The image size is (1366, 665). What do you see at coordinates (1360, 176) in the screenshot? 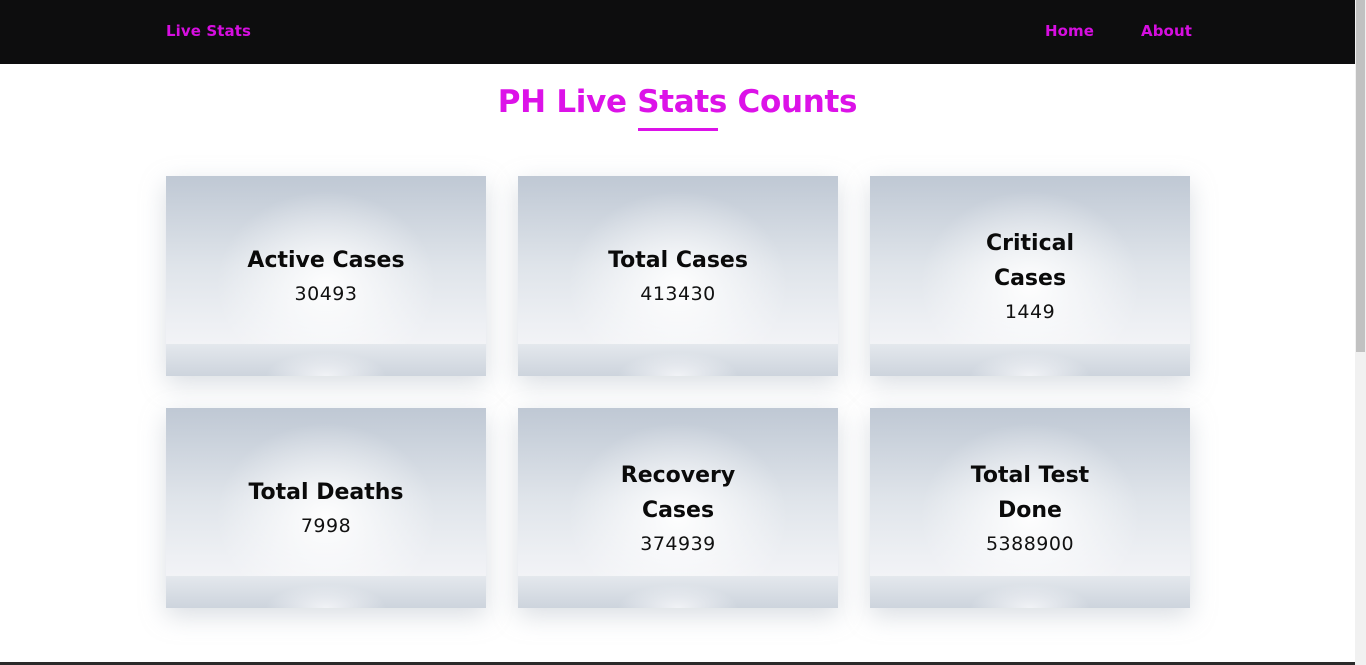
I see `scrollbar-thumb` at bounding box center [1360, 176].